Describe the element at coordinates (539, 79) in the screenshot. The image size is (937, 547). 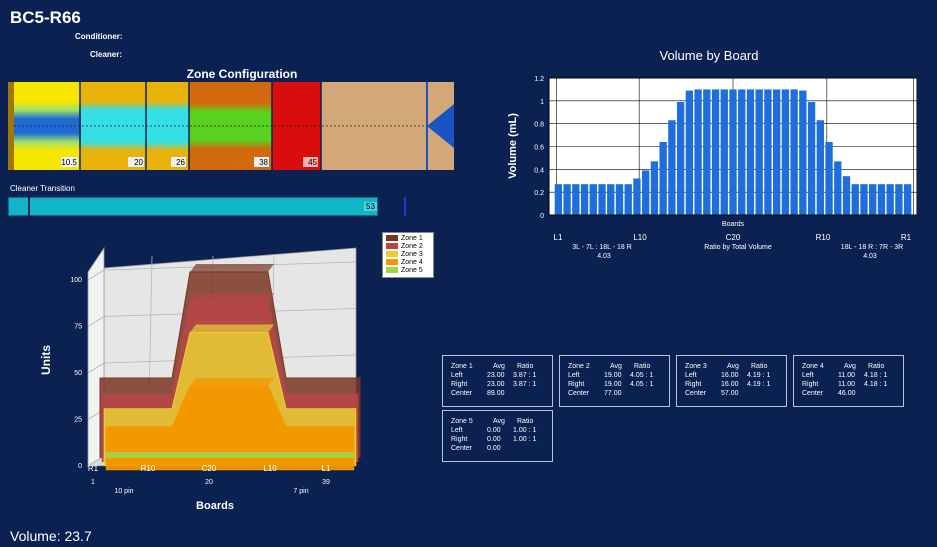
I see `volume-y-tick-label: 1.2` at that location.